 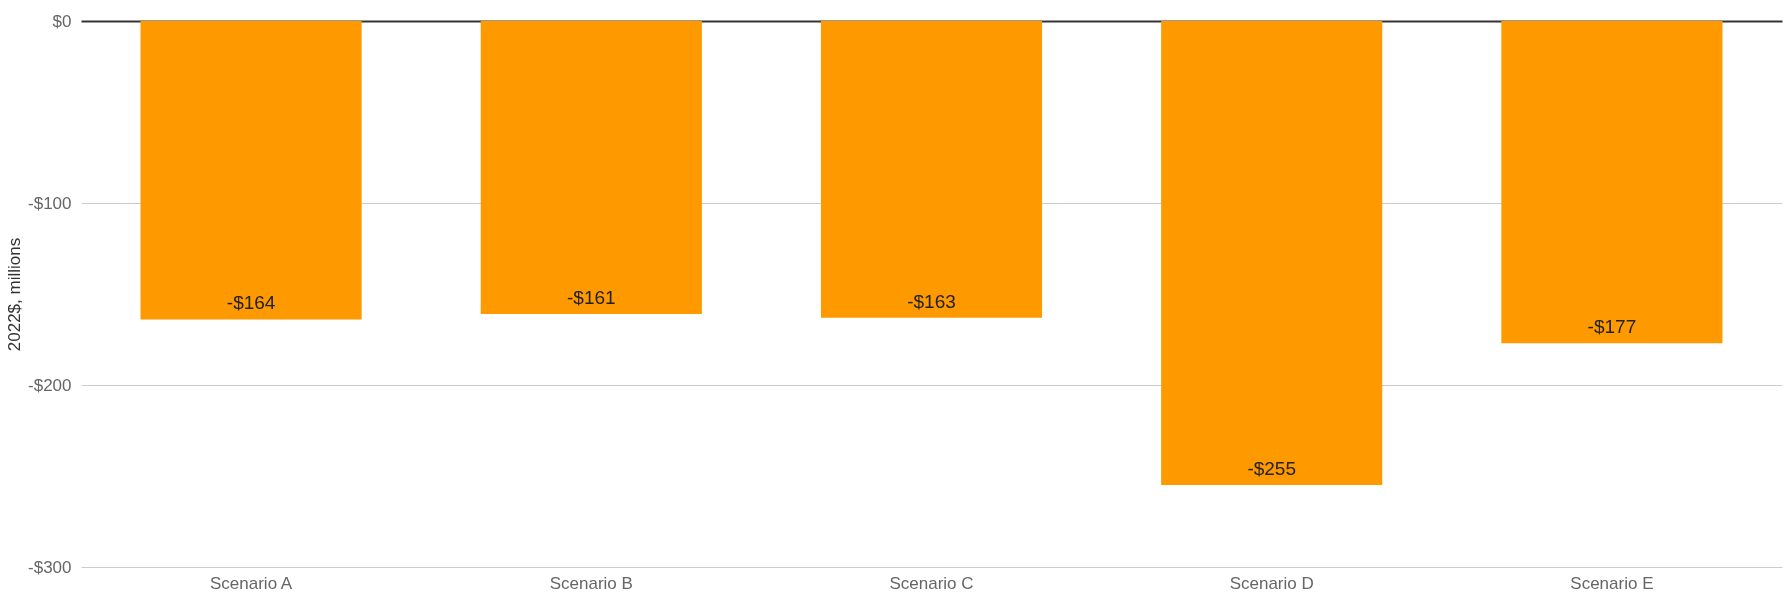 What do you see at coordinates (50, 385) in the screenshot?
I see `y-tick-label: -$200` at bounding box center [50, 385].